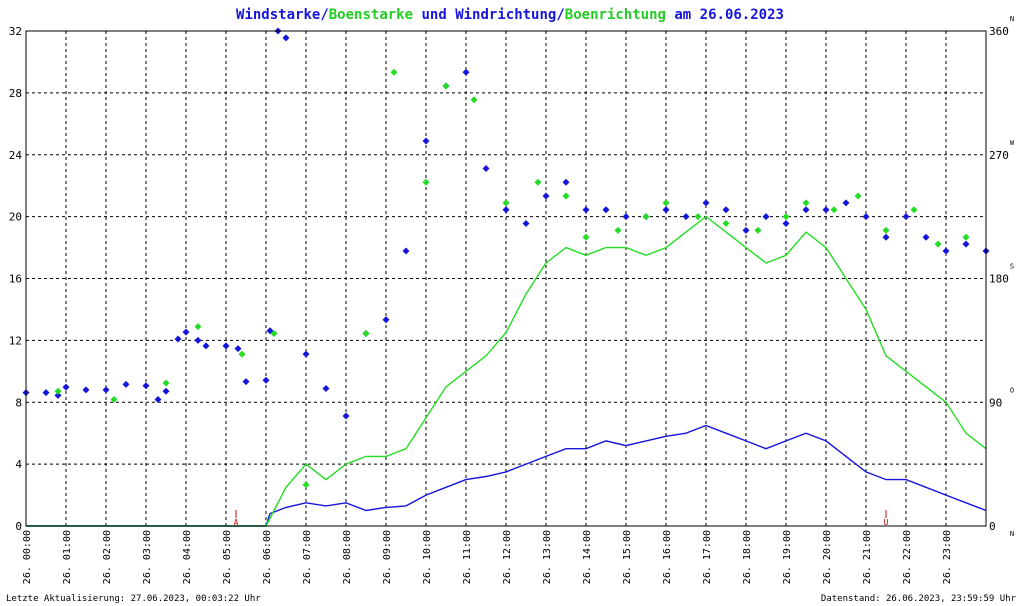  Describe the element at coordinates (371, 15) in the screenshot. I see `title-part-3: Boenstarke` at that location.